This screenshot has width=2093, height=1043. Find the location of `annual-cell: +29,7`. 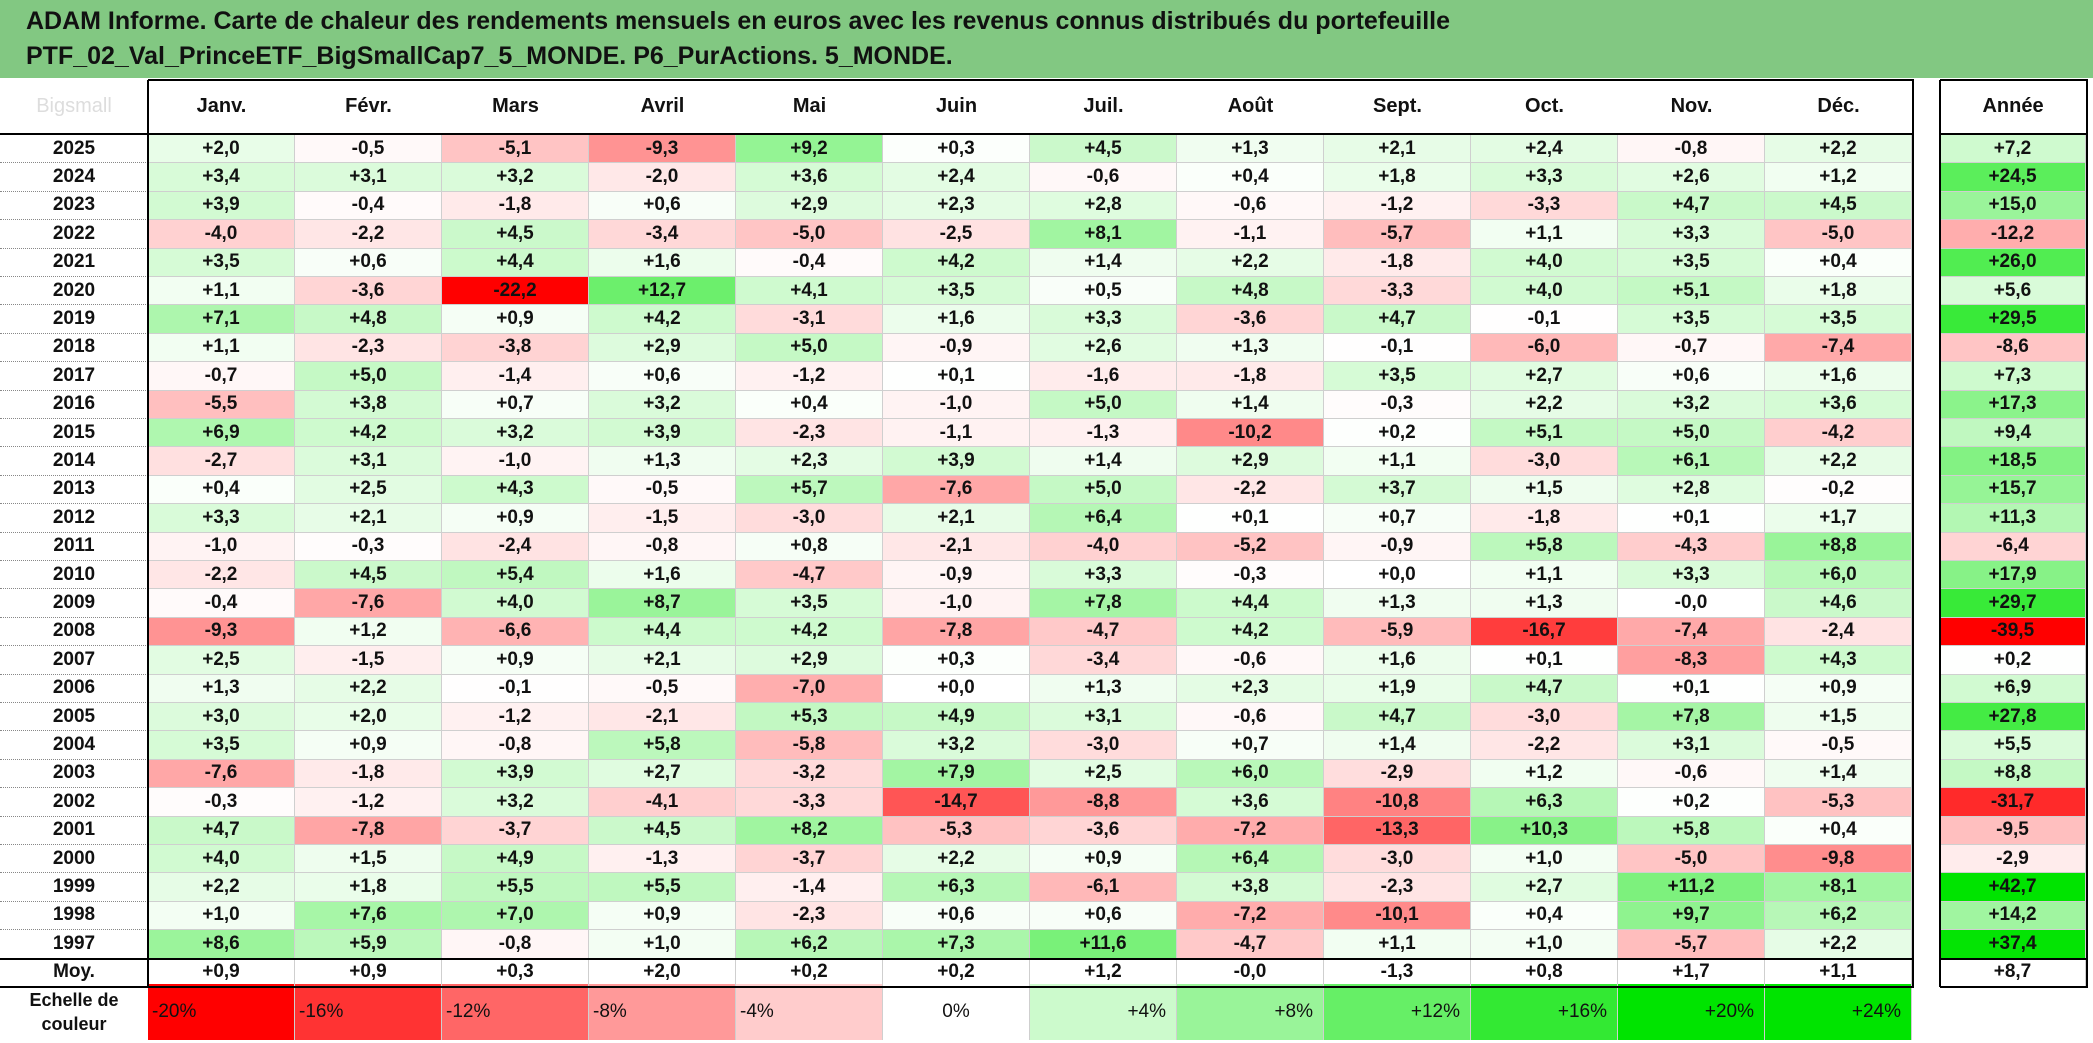

annual-cell: +29,7 is located at coordinates (2013, 603).